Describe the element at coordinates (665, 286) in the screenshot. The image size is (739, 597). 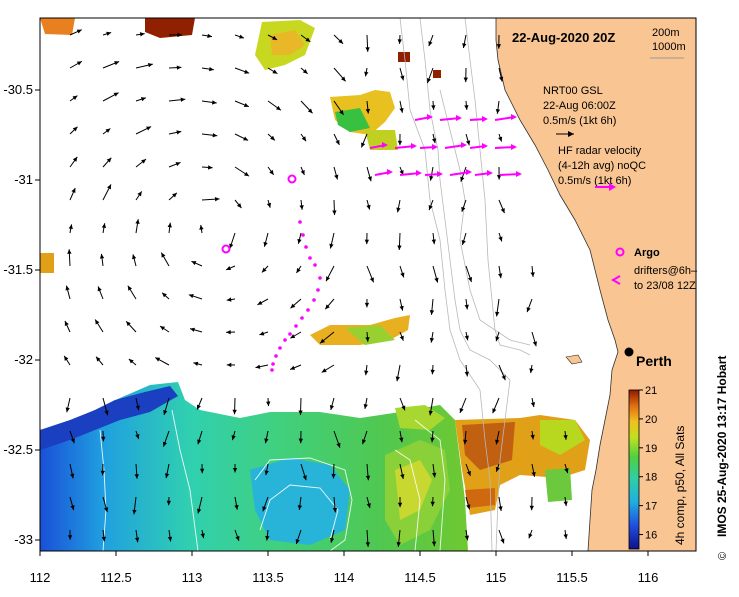
I see `legend-drifter-line2: to 23/08 12Z` at that location.